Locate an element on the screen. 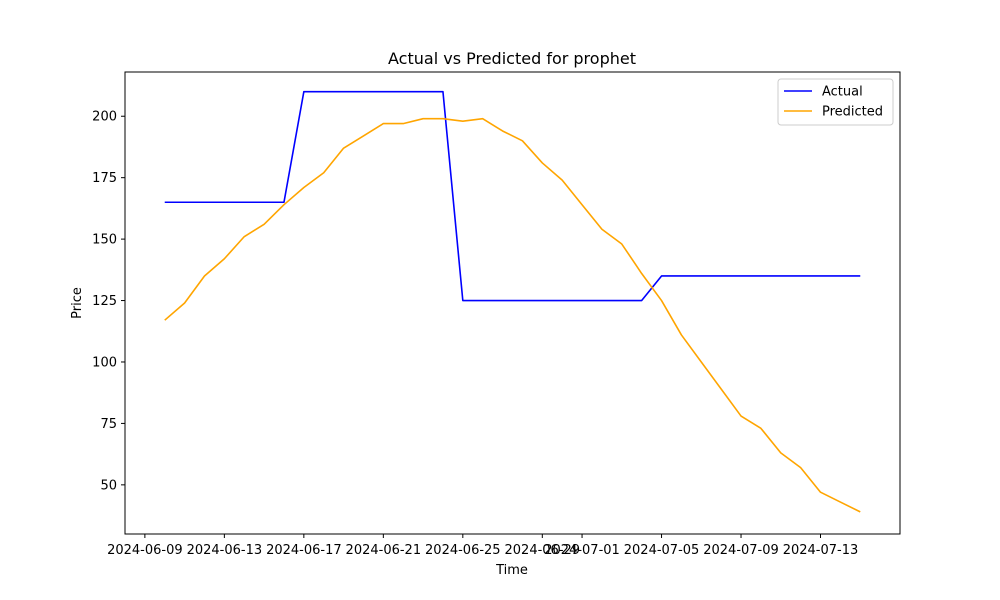 This screenshot has width=1000, height=600. y-tick-label: 50 is located at coordinates (108, 485).